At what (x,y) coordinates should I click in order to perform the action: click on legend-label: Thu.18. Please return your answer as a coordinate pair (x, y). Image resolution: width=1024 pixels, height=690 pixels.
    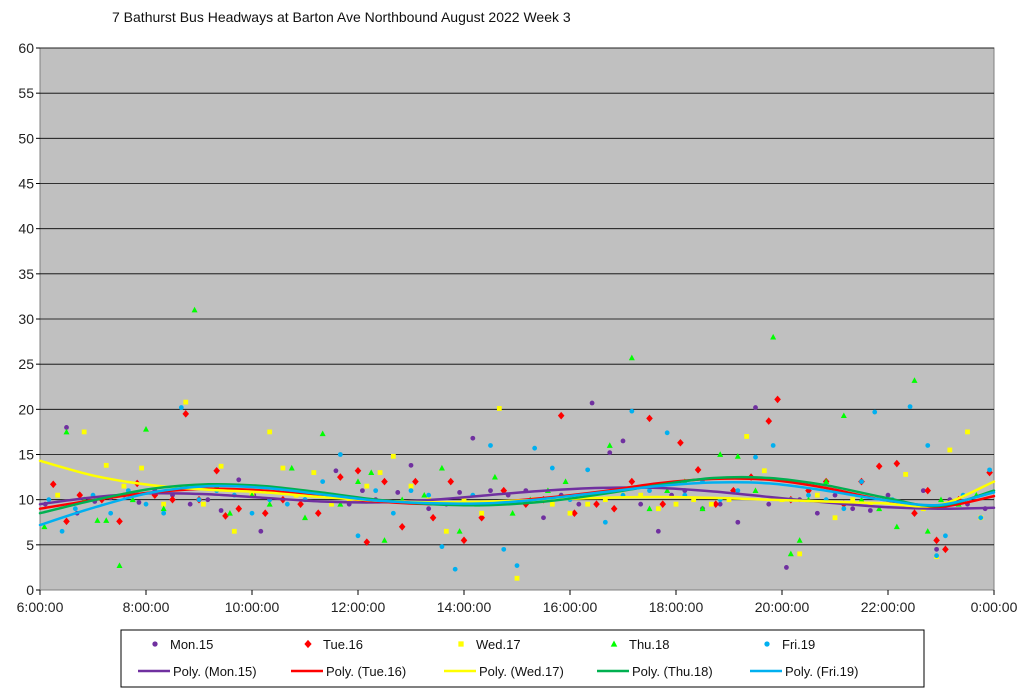
    Looking at the image, I should click on (649, 644).